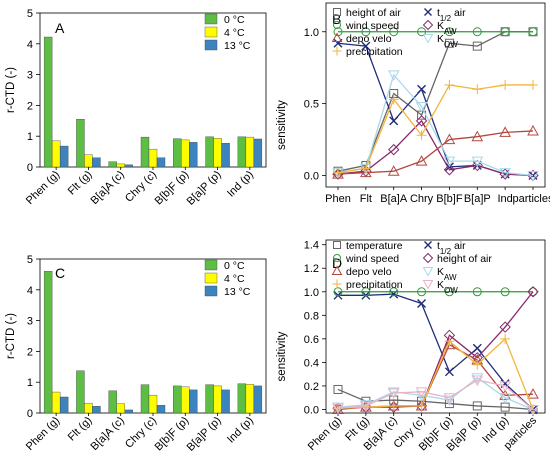 This screenshot has height=456, width=550. What do you see at coordinates (311, 105) in the screenshot?
I see `y-tick-label: 0.5` at bounding box center [311, 105].